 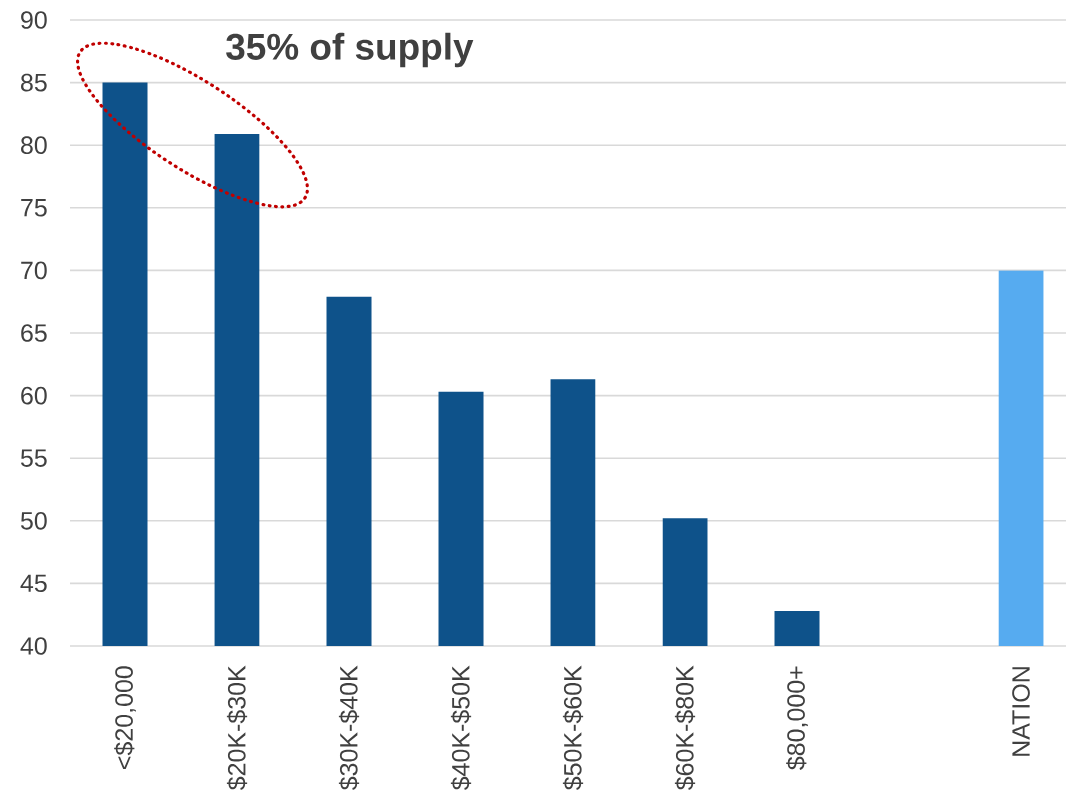 What do you see at coordinates (797, 718) in the screenshot?
I see `x-tick-label: $80,000+` at bounding box center [797, 718].